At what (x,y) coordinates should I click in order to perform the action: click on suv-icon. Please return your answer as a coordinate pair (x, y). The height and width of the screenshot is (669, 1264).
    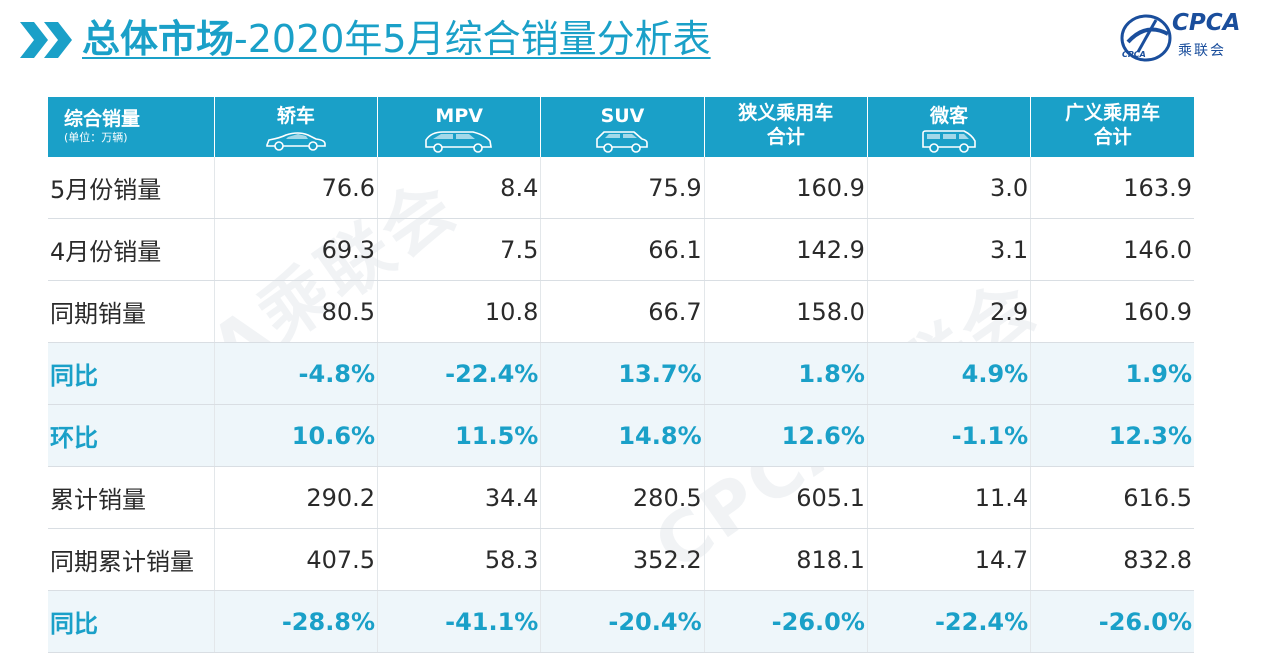
    Looking at the image, I should click on (622, 142).